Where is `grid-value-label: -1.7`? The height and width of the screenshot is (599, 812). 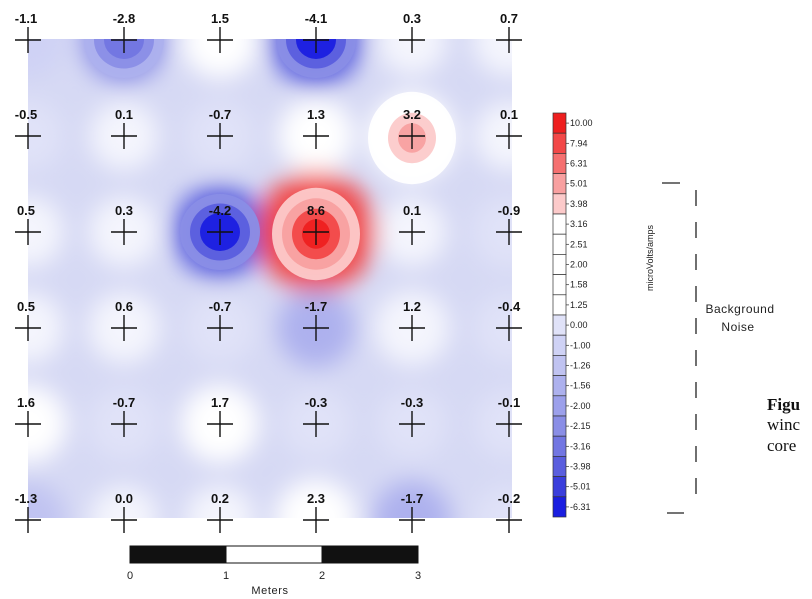
grid-value-label: -1.7 is located at coordinates (412, 498).